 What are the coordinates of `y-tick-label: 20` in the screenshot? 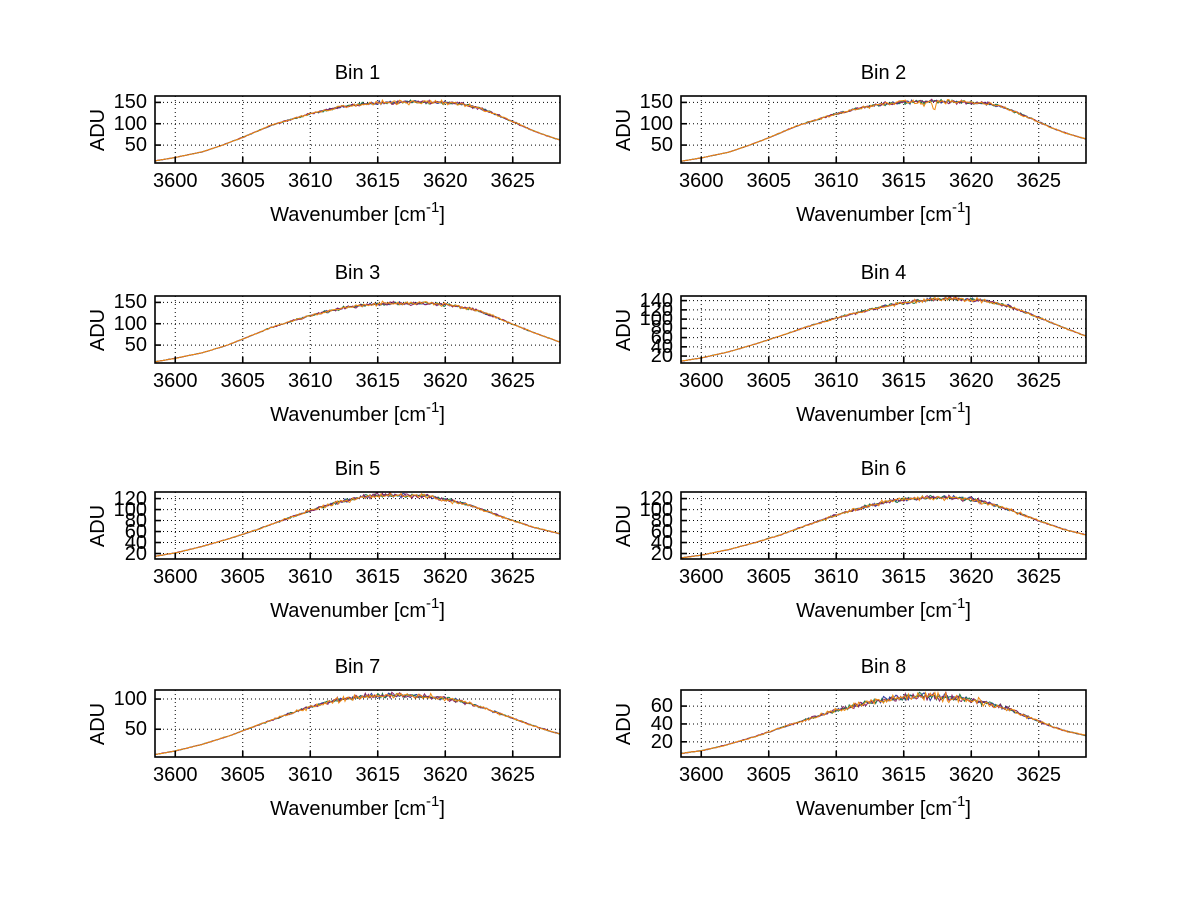 It's located at (661, 741).